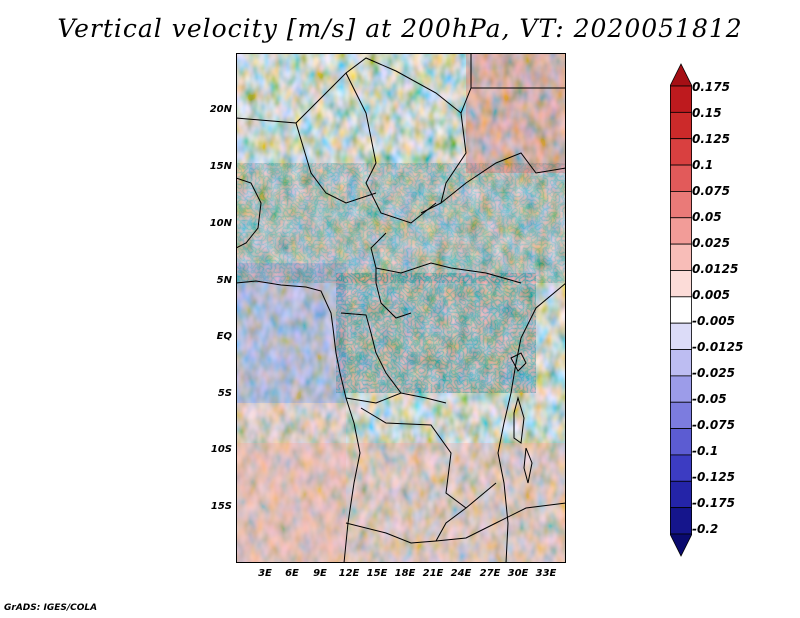  Describe the element at coordinates (516, 113) in the screenshot. I see `northeast-red-region` at that location.